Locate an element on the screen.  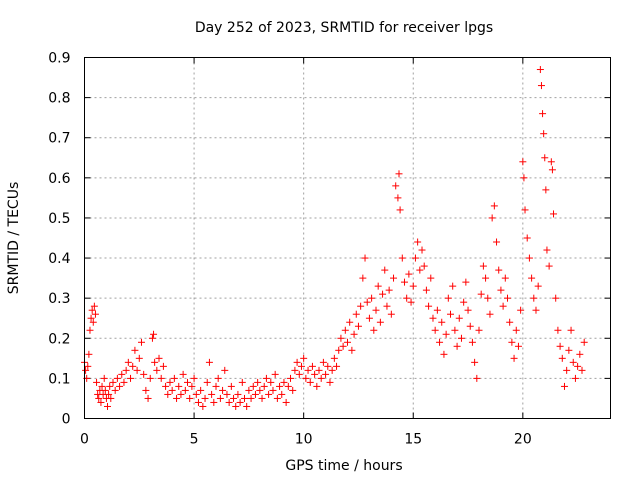
y-tick-label: 0.8 is located at coordinates (59, 99).